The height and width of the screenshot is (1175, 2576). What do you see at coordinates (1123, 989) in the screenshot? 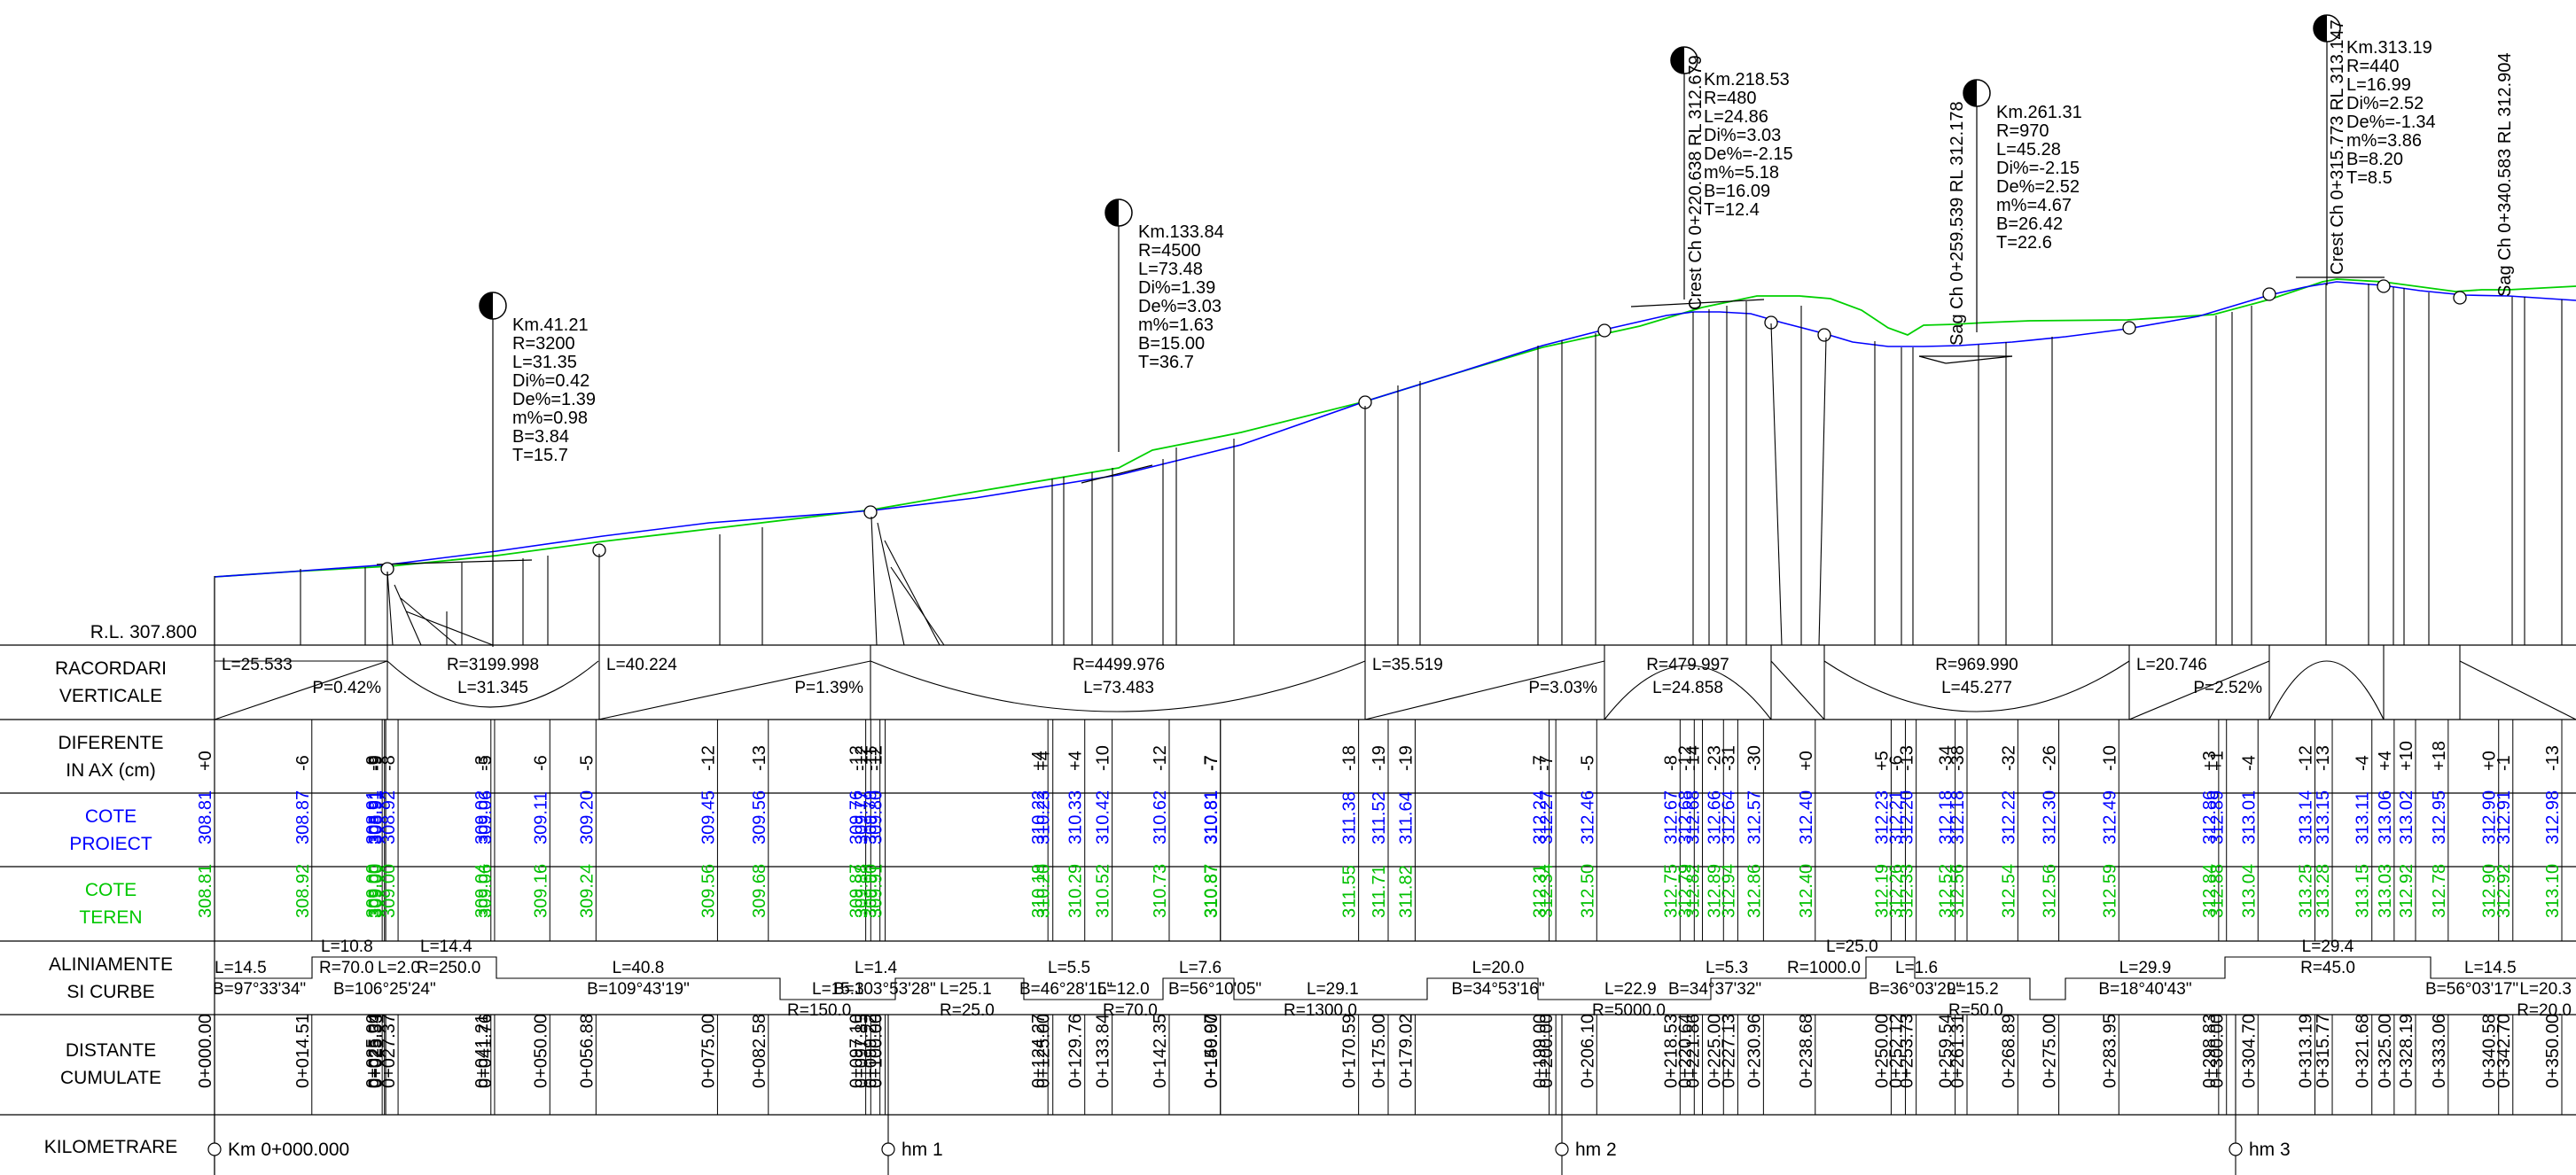
I see `aliniament-text: L=12.0` at bounding box center [1123, 989].